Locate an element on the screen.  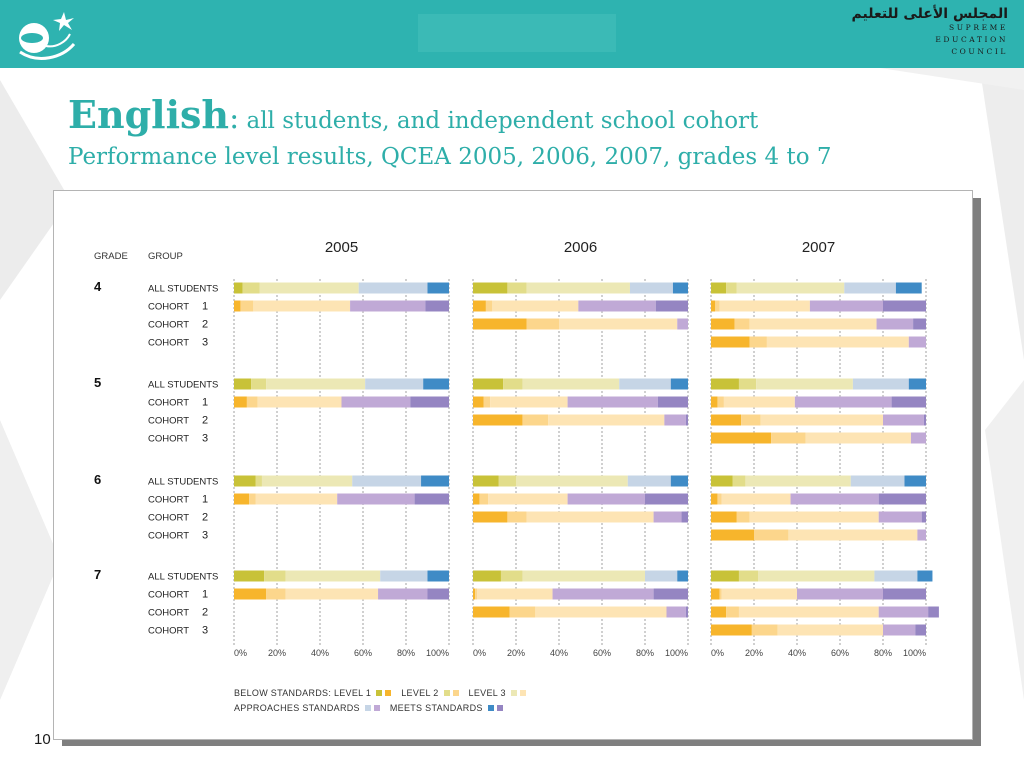
x-tick-label-2005-3: 60% is located at coordinates (363, 653).